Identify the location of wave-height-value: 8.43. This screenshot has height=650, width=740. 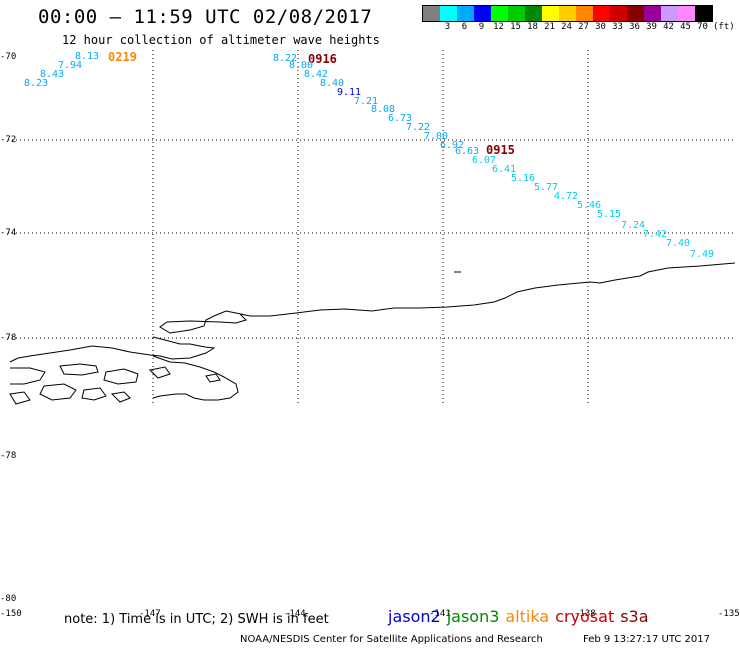
(52, 74).